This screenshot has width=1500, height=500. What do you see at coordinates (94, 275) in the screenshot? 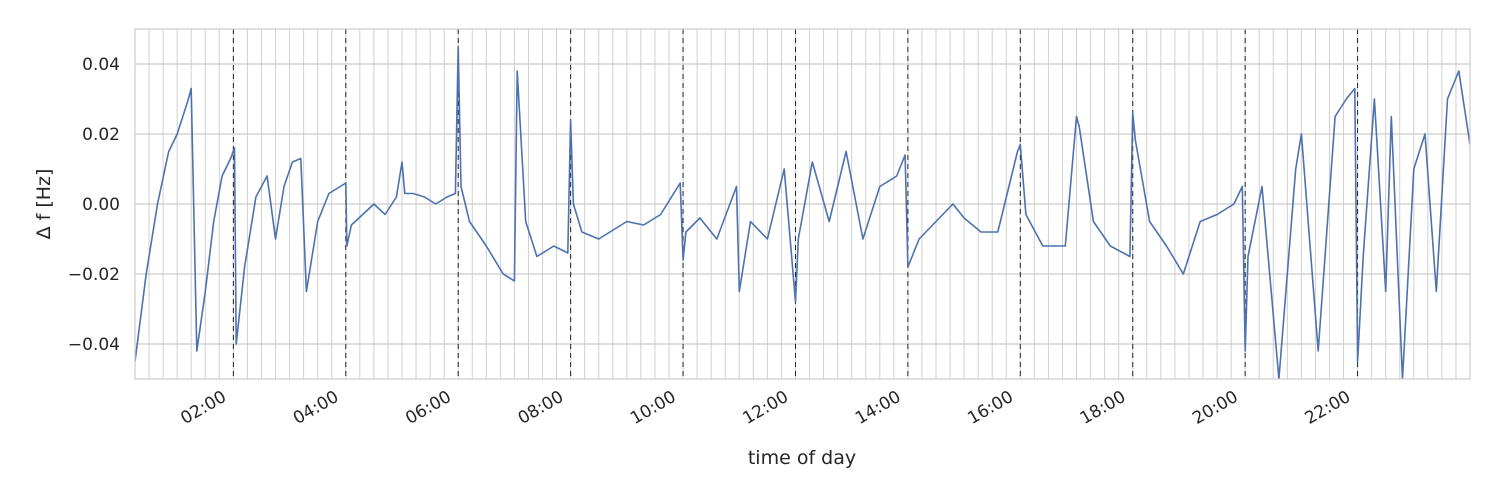
I see `y-tick-label: −0.02` at bounding box center [94, 275].